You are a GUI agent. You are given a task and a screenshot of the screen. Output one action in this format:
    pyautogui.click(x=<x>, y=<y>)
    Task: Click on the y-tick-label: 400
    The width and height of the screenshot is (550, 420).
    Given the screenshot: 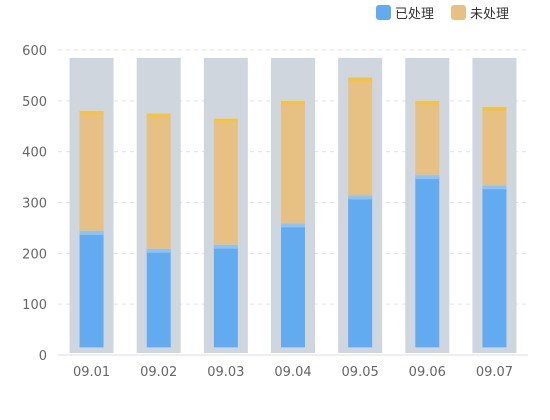 What is the action you would take?
    pyautogui.click(x=34, y=153)
    